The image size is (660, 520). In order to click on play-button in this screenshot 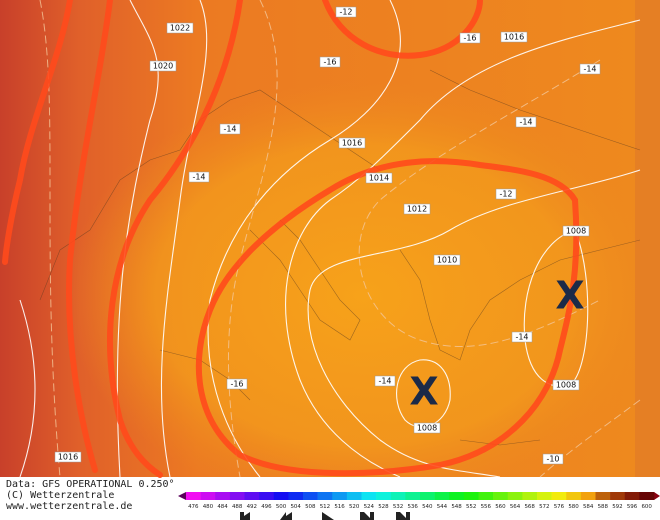, I will do `click(328, 516)`.